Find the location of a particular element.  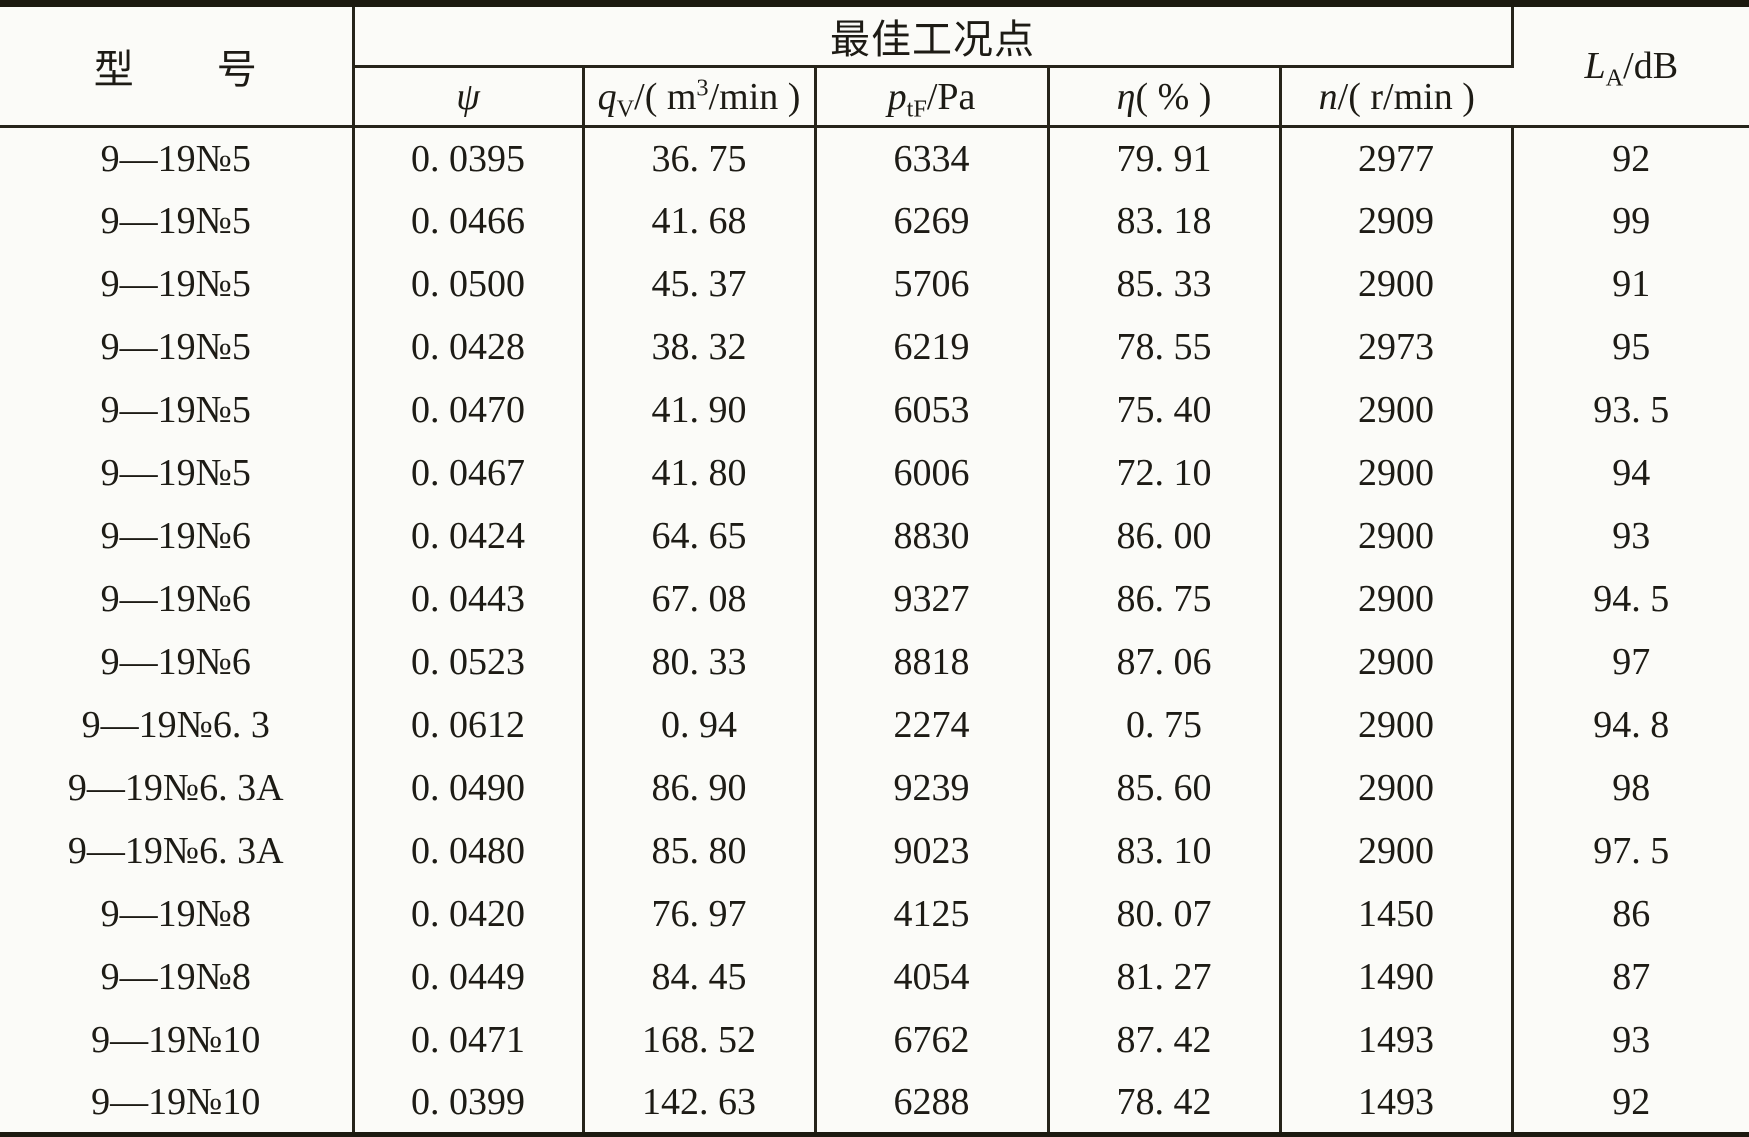

cell-psi: 0. 0420 is located at coordinates (469, 914).